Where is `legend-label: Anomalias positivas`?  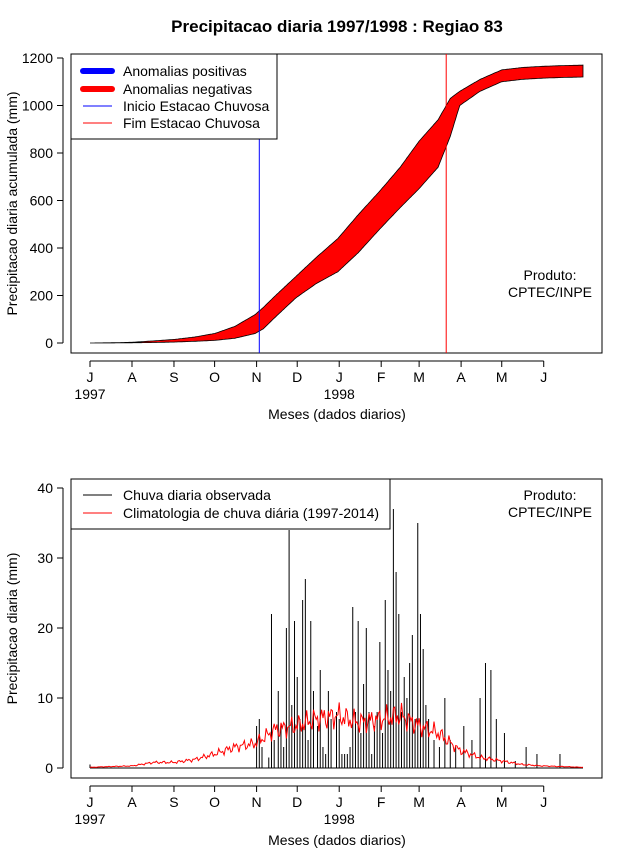
legend-label: Anomalias positivas is located at coordinates (185, 71).